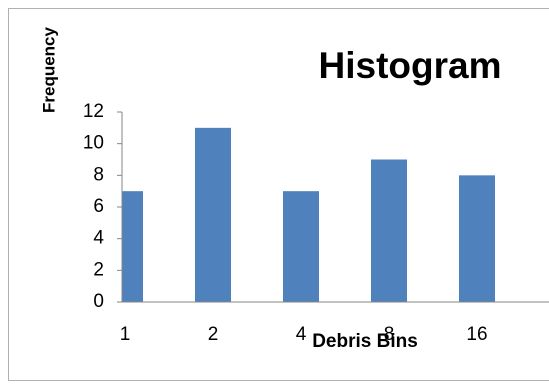  Describe the element at coordinates (365, 341) in the screenshot. I see `x-axis-label: Debris Bins` at that location.